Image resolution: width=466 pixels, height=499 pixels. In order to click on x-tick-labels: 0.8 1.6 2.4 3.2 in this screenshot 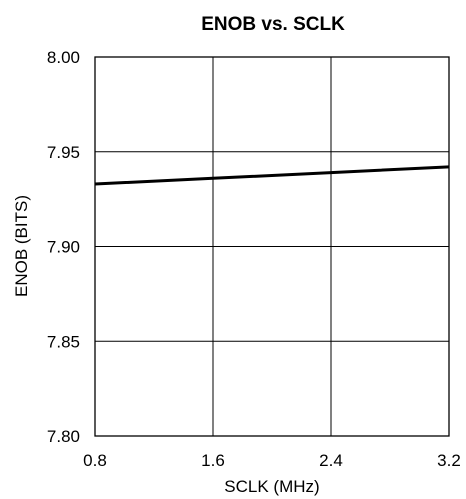, I will do `click(272, 460)`.